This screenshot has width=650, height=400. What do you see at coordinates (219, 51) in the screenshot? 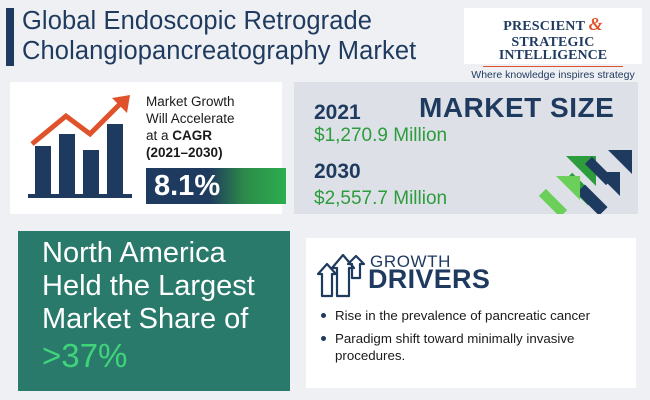
I see `title-line-2: Cholangiopancreatography Market` at bounding box center [219, 51].